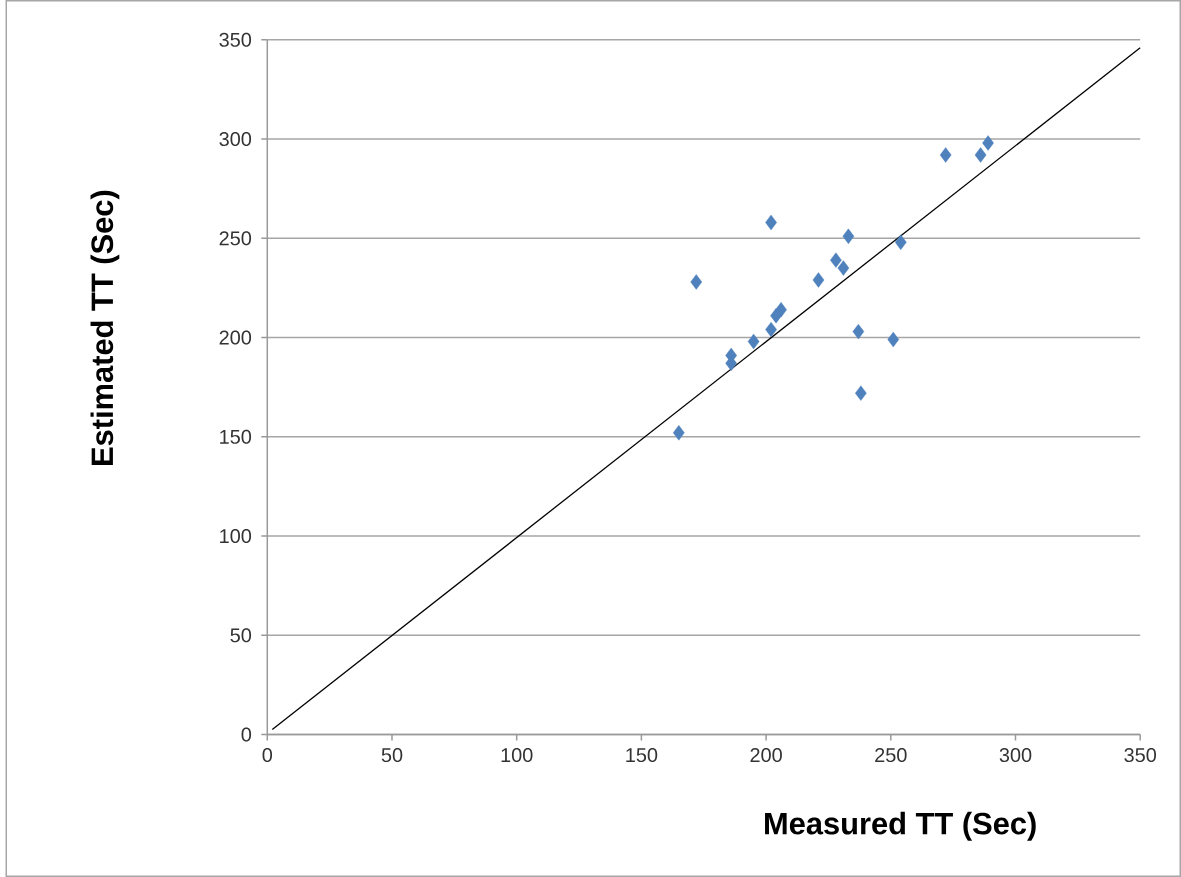 The height and width of the screenshot is (877, 1181). Describe the element at coordinates (1015, 755) in the screenshot. I see `x-tick-label: 300` at that location.